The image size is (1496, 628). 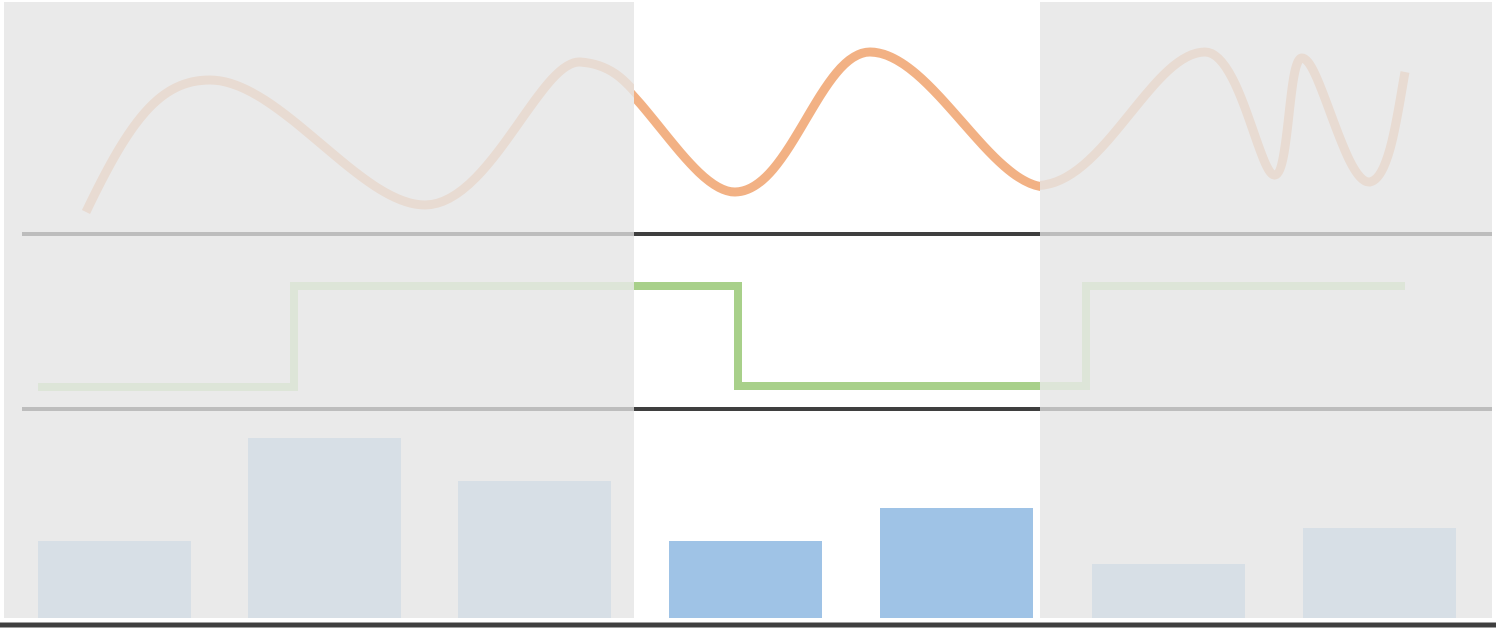 What do you see at coordinates (837, 122) in the screenshot?
I see `wave-line` at bounding box center [837, 122].